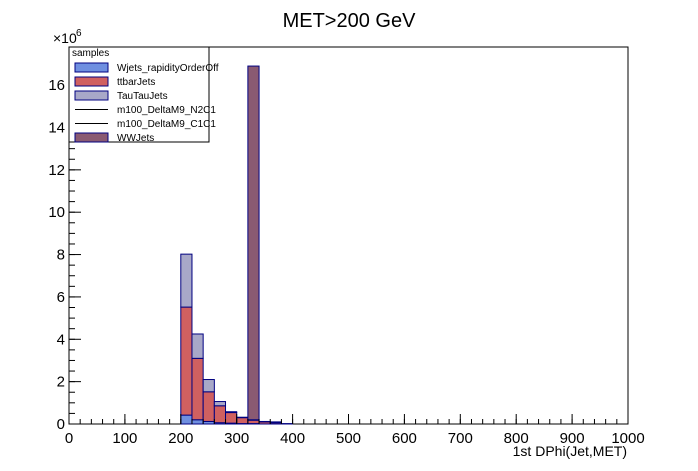 The width and height of the screenshot is (698, 471). What do you see at coordinates (91, 137) in the screenshot?
I see `legend-swatch-WWJets` at bounding box center [91, 137].